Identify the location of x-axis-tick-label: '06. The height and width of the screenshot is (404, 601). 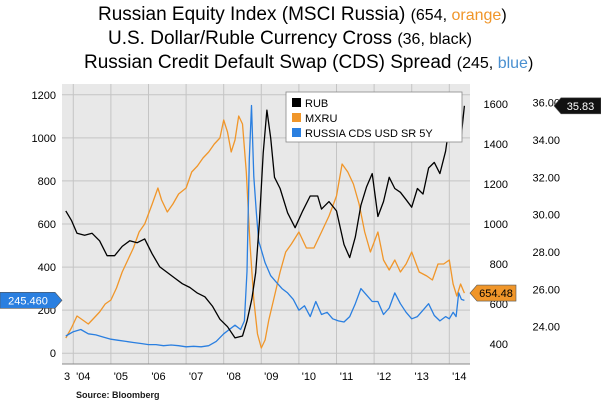
(158, 377).